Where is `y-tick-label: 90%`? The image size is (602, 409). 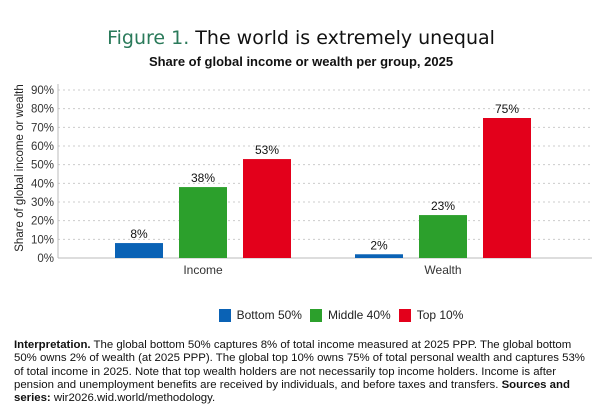 y-tick-label: 90% is located at coordinates (42, 91).